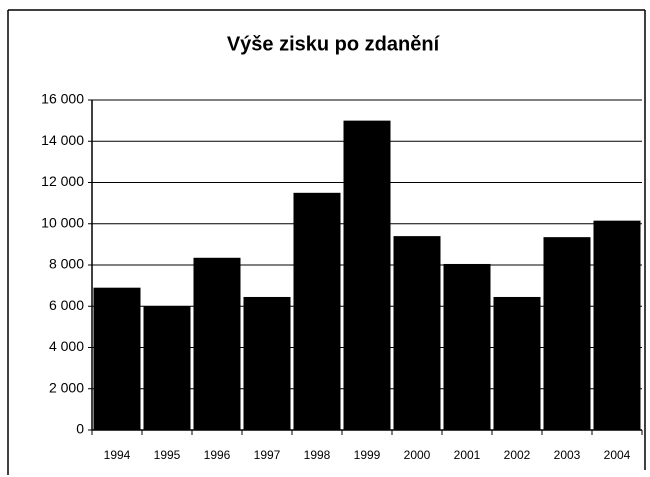  I want to click on y-tick-label: 12 000, so click(62, 181).